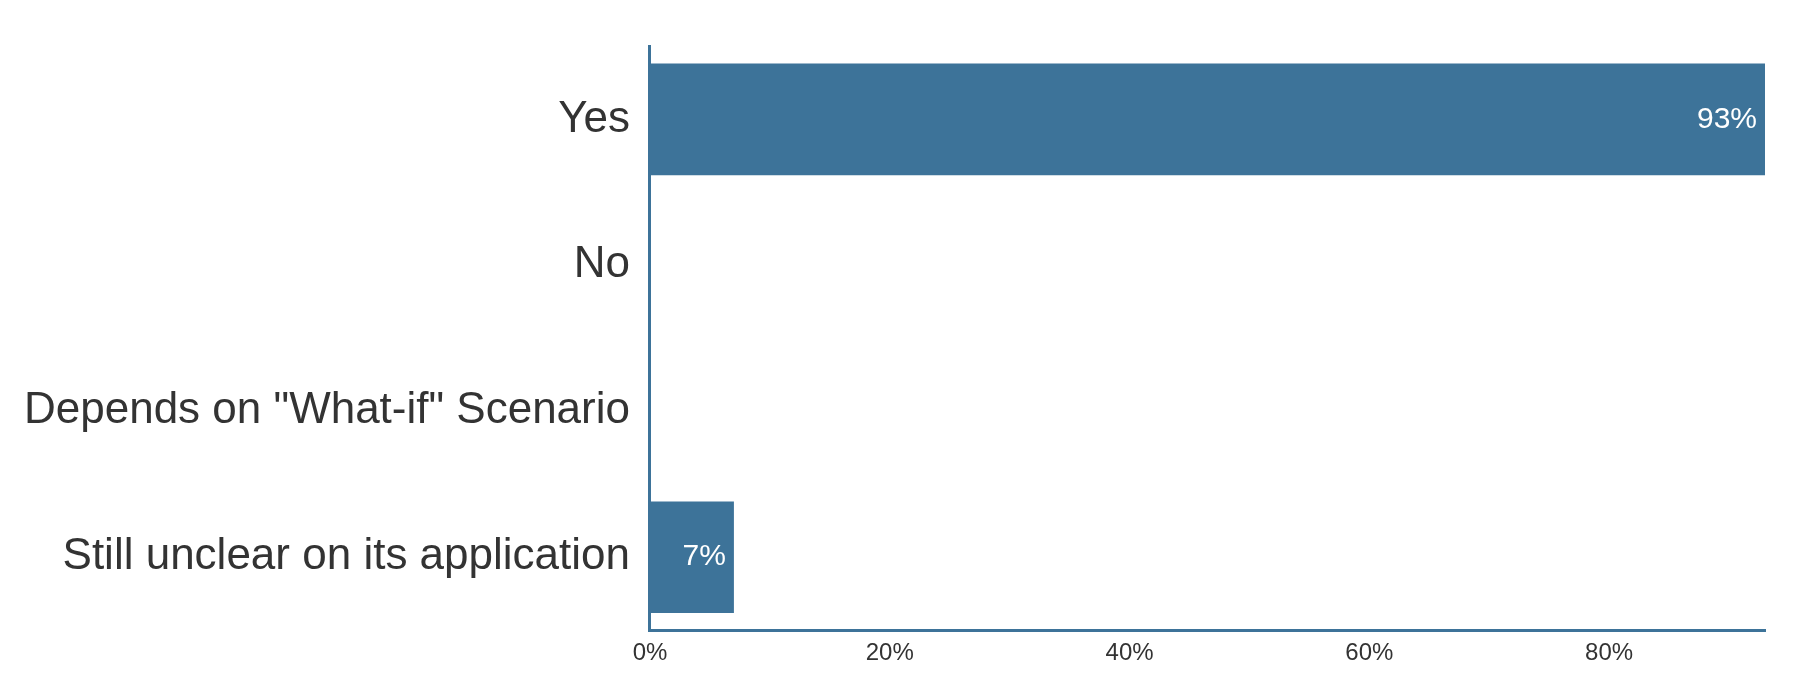 Image resolution: width=1803 pixels, height=683 pixels. Describe the element at coordinates (650, 652) in the screenshot. I see `x-tick-label: 0%` at that location.